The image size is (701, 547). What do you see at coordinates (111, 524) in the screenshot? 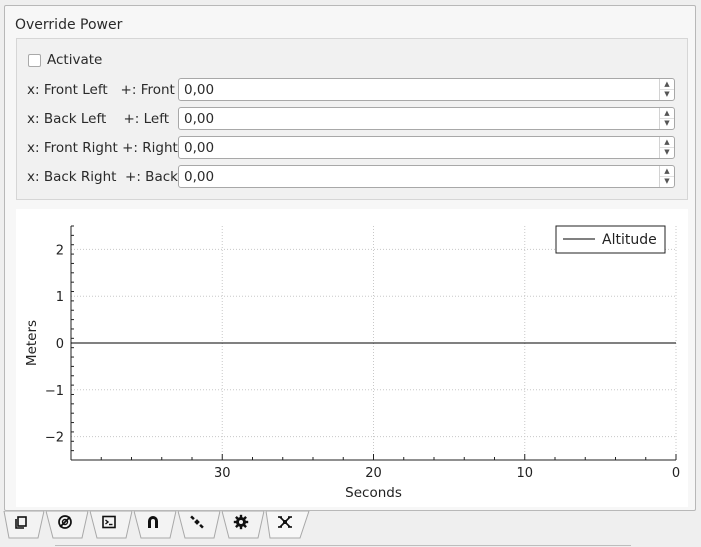
I see `terminal-icon` at bounding box center [111, 524].